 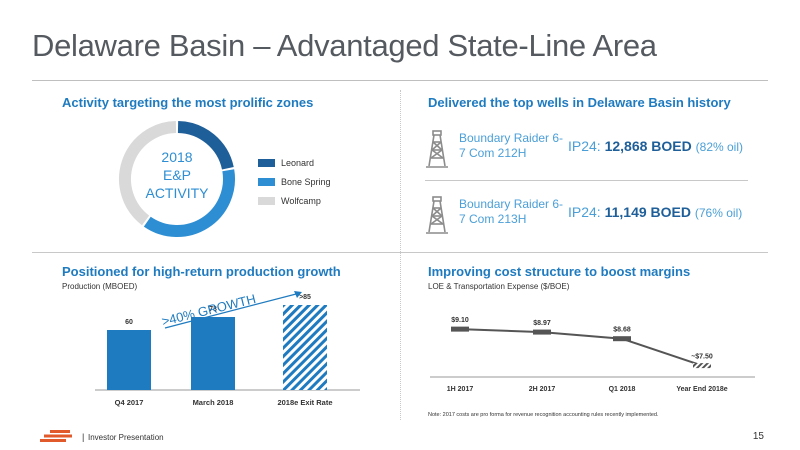 What do you see at coordinates (511, 145) in the screenshot?
I see `well-name: Boundary Raider 6-7 Com 212H` at bounding box center [511, 145].